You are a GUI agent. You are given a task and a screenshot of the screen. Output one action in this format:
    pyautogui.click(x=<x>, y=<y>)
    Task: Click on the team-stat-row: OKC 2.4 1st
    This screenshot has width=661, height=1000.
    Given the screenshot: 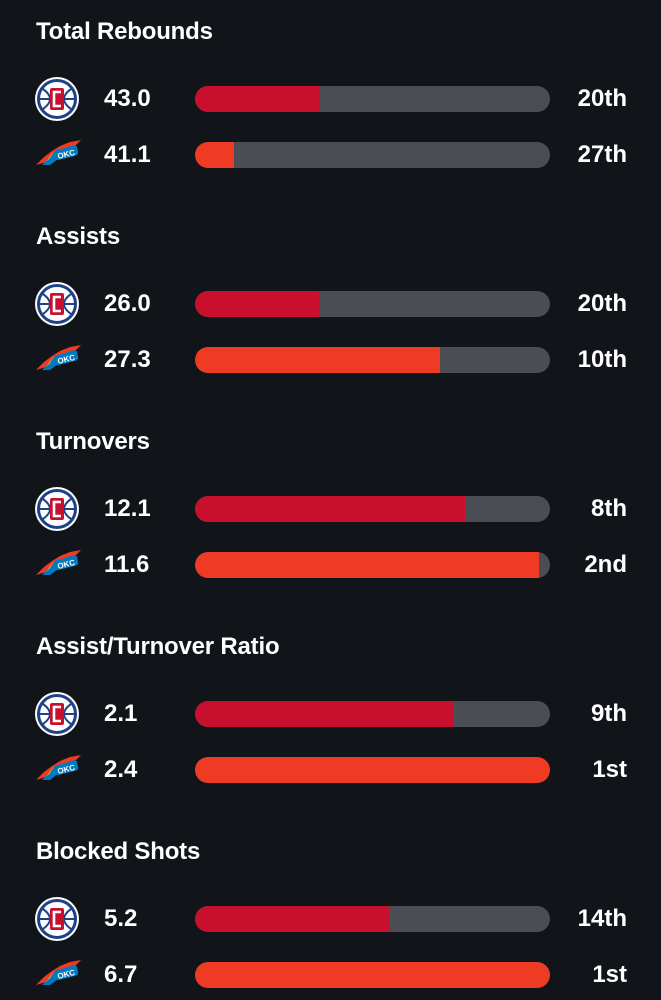 What is the action you would take?
    pyautogui.click(x=330, y=770)
    